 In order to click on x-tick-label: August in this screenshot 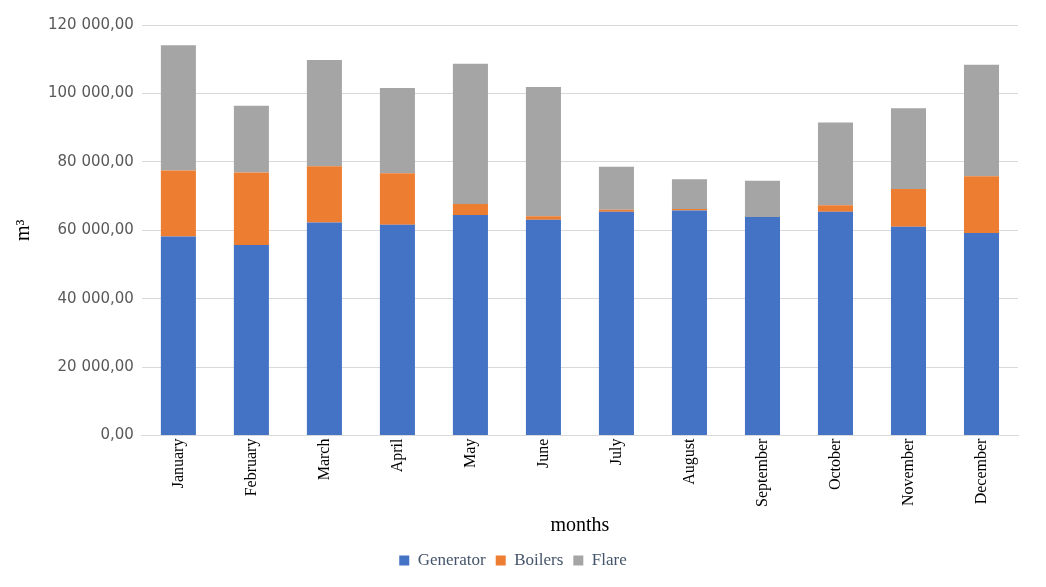, I will do `click(688, 461)`.